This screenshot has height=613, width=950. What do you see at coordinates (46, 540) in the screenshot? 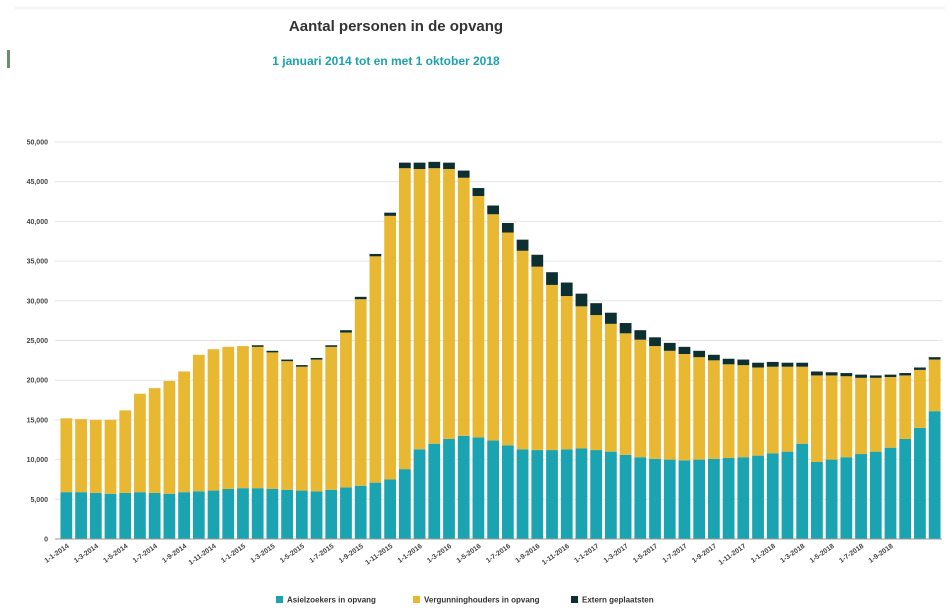
I see `y-tick-label: 0` at bounding box center [46, 540].